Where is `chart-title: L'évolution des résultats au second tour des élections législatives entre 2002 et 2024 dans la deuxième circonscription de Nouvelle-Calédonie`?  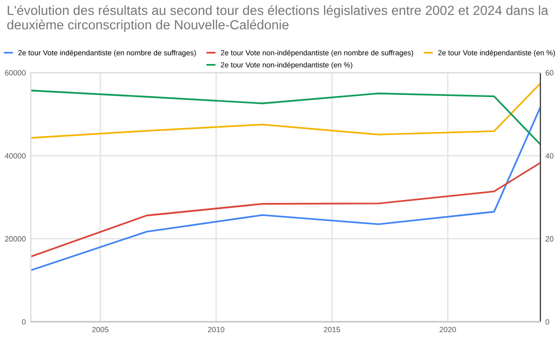 chart-title: L'évolution des résultats au second tour des élections législatives entre 2002 et 2024 dans la deuxième circonscription de Nouvelle-Calédonie is located at coordinates (277, 18).